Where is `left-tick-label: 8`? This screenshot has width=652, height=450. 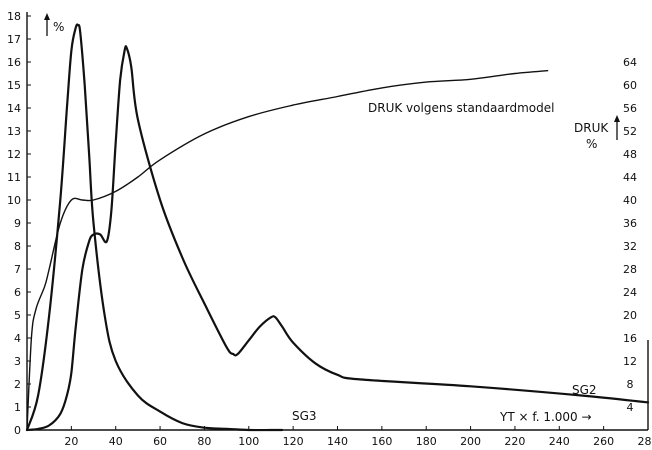
left-tick-label: 8 is located at coordinates (17, 246).